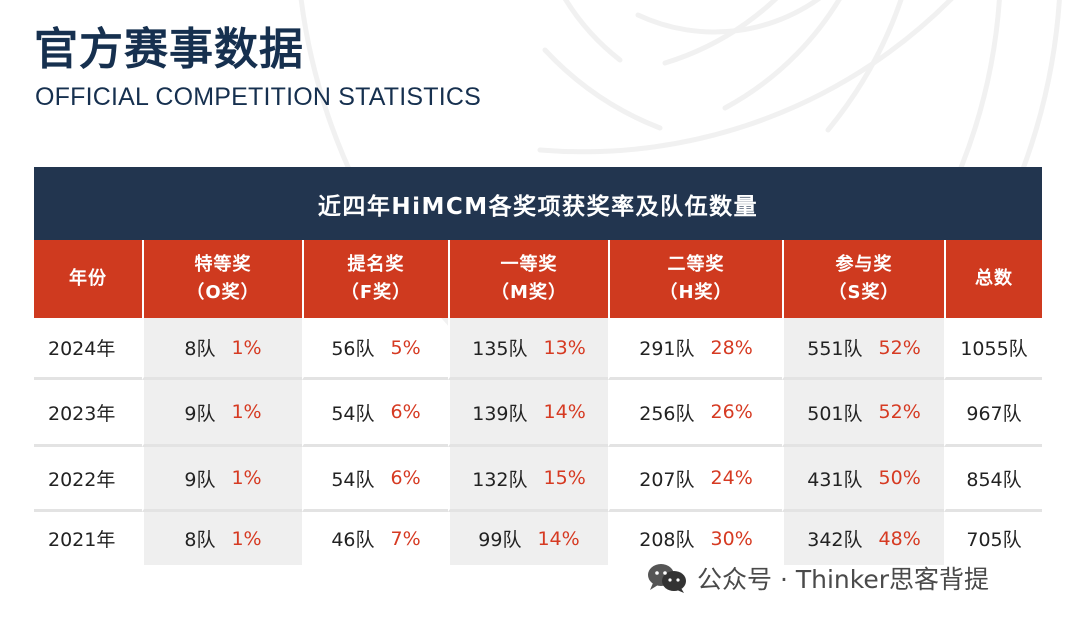  What do you see at coordinates (88, 479) in the screenshot?
I see `year-cell: 2022年` at bounding box center [88, 479].